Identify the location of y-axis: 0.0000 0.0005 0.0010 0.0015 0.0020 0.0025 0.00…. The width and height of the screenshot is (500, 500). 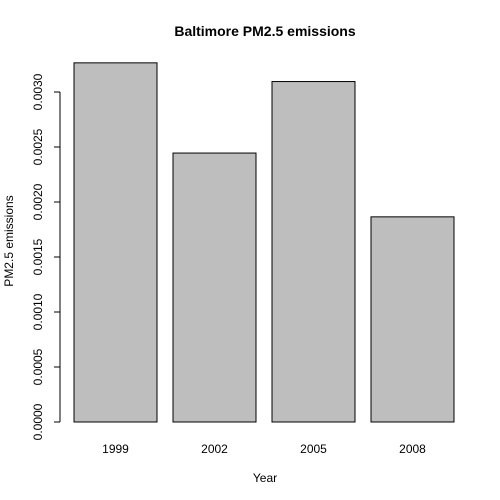
(46, 256).